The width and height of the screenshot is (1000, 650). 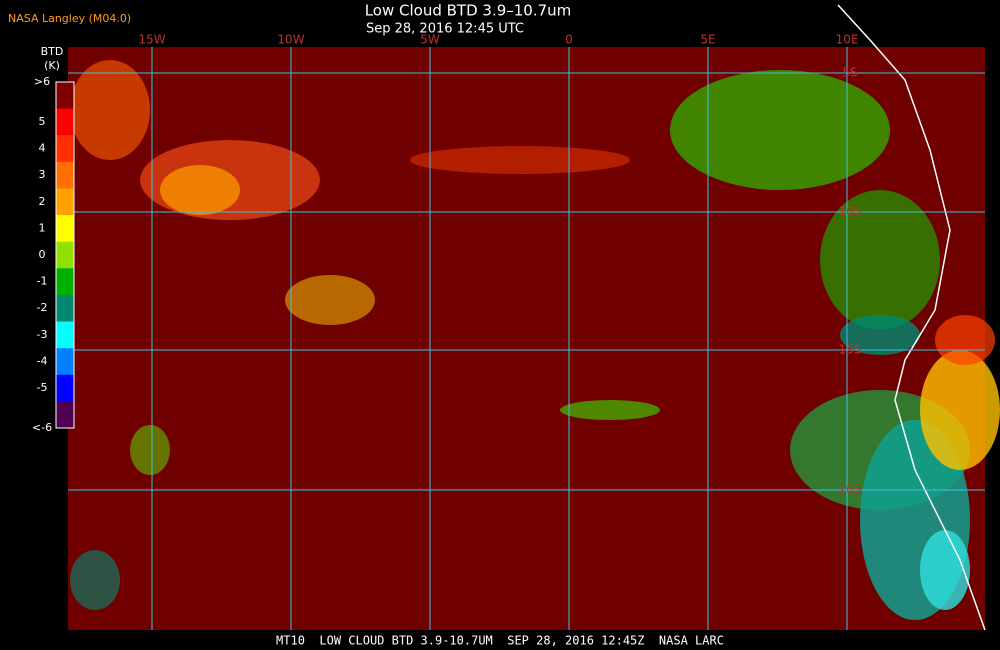 What do you see at coordinates (42, 360) in the screenshot?
I see `legend-label: -4` at bounding box center [42, 360].